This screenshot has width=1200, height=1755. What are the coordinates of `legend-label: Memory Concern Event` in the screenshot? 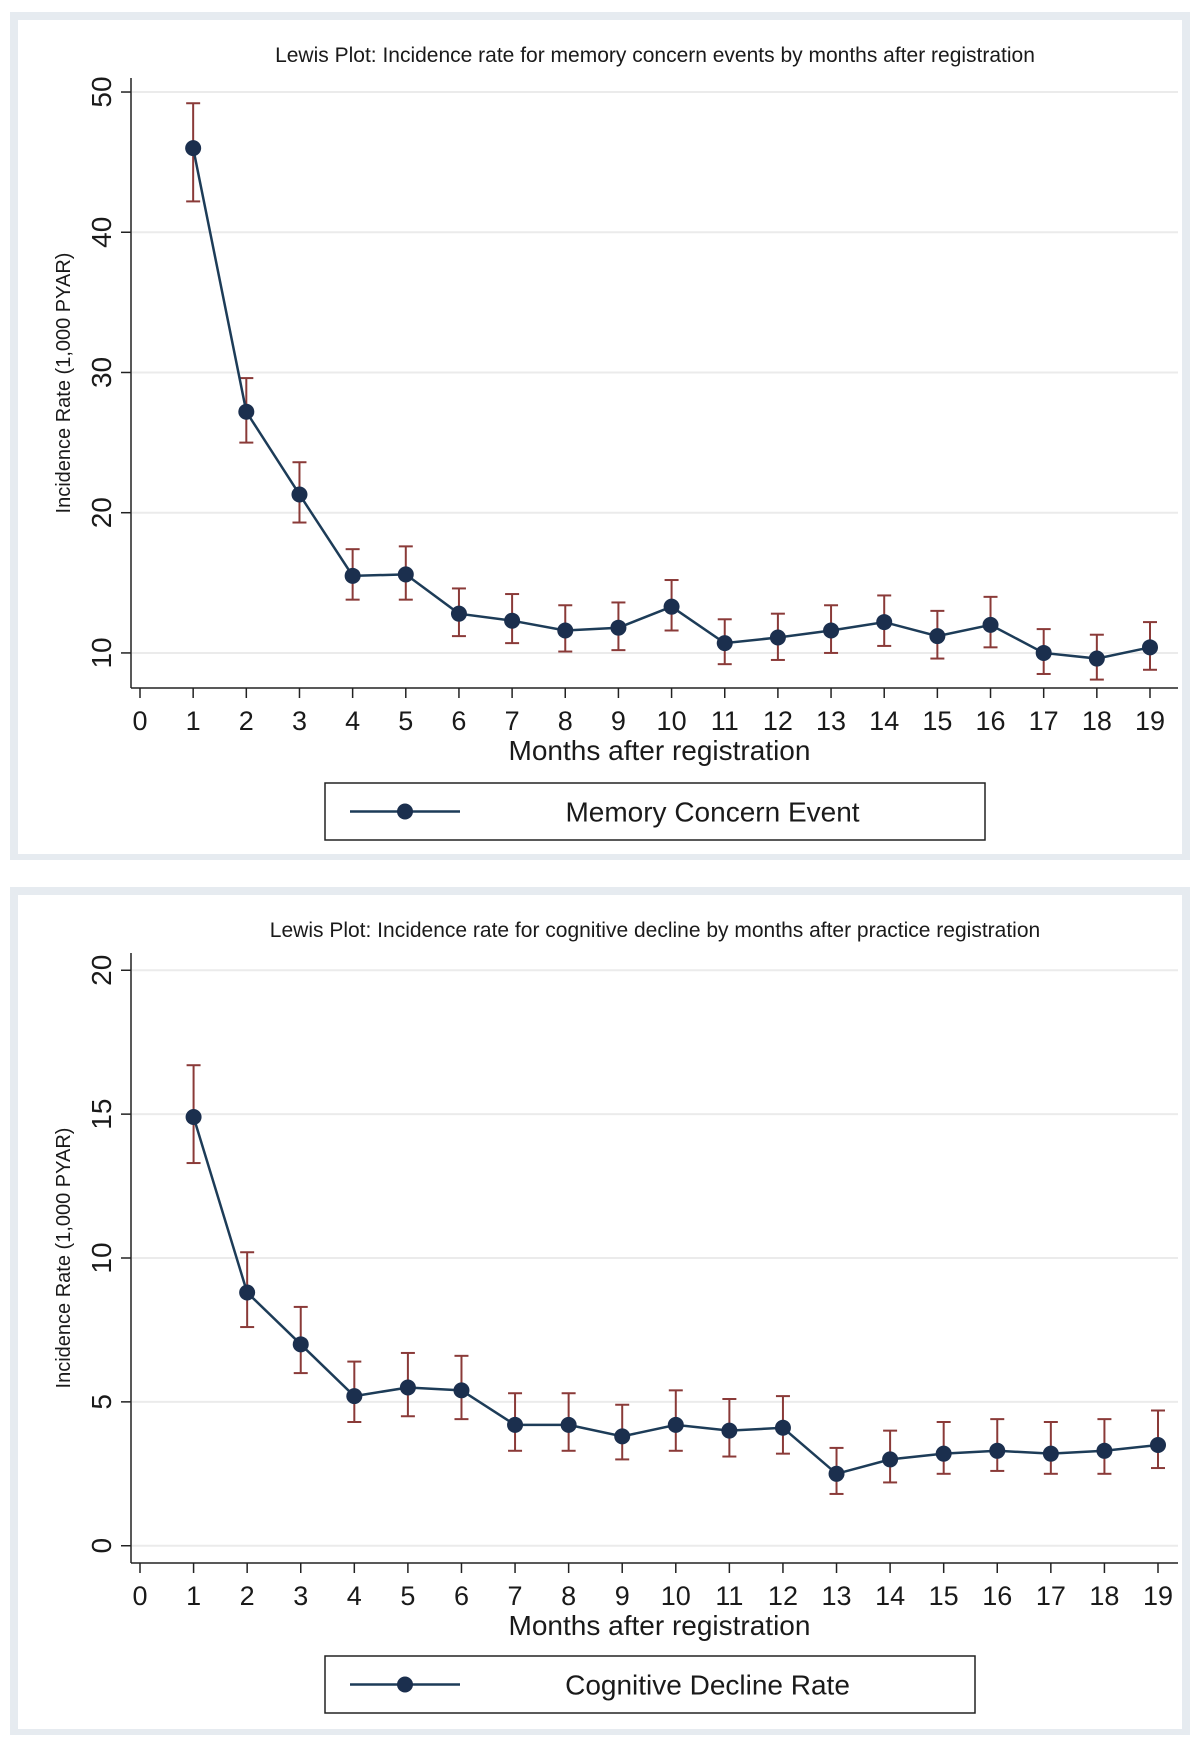 It's located at (712, 812).